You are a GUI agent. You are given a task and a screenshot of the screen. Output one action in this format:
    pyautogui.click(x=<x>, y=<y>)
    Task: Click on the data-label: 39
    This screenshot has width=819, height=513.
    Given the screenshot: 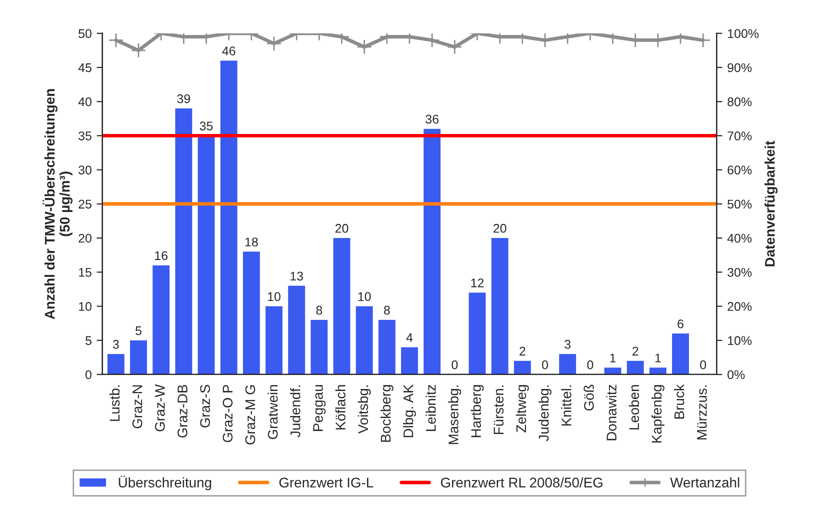 What is the action you would take?
    pyautogui.click(x=183, y=99)
    